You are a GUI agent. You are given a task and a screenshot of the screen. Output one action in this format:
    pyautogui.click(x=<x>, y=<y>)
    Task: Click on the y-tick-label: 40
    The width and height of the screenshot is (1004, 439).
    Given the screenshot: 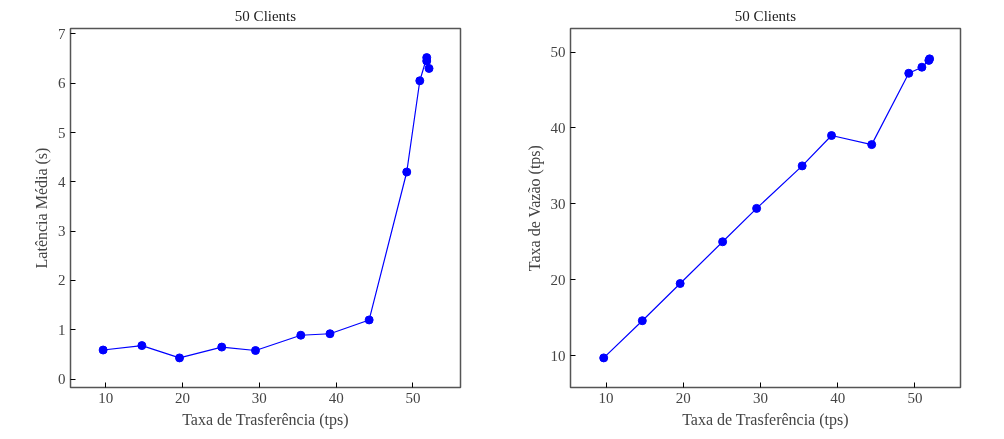 What is the action you would take?
    pyautogui.click(x=558, y=127)
    